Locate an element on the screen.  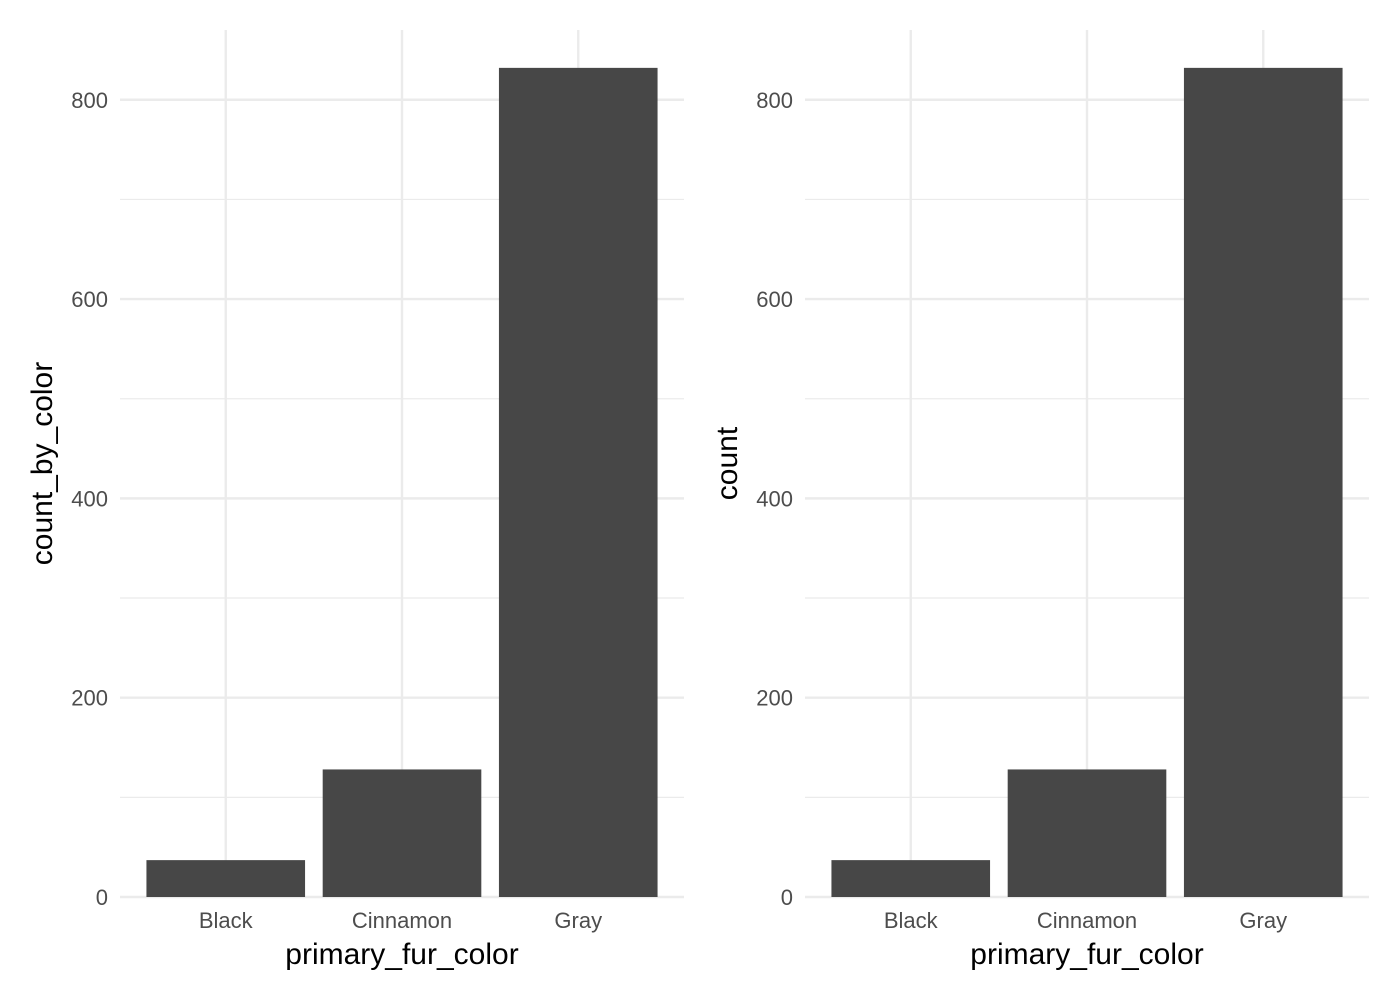
y-axis-title: count is located at coordinates (727, 463).